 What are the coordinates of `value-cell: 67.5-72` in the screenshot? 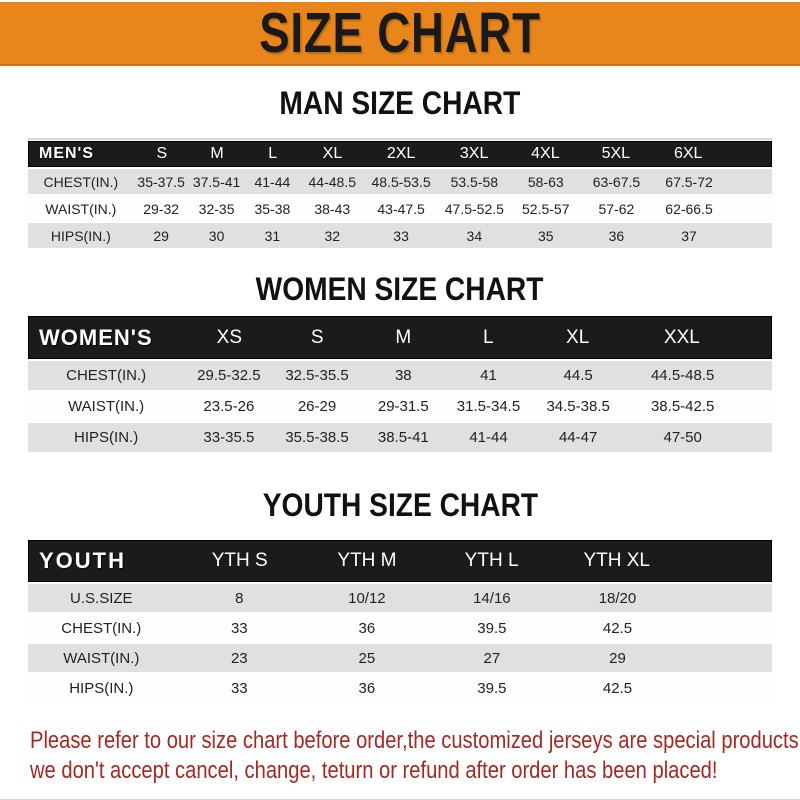 It's located at (689, 181).